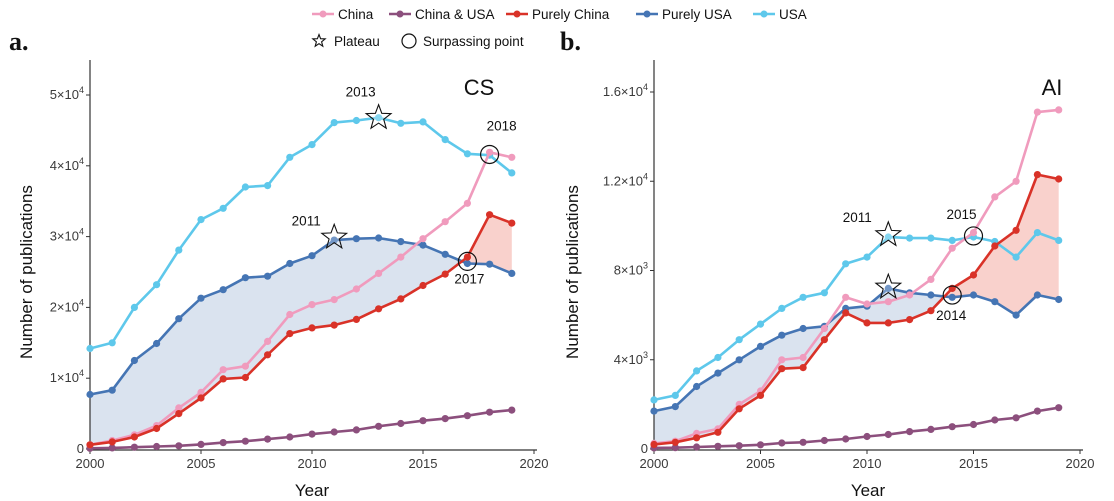 This screenshot has height=501, width=1114. I want to click on y-axis-title-ai: Number of publications, so click(572, 272).